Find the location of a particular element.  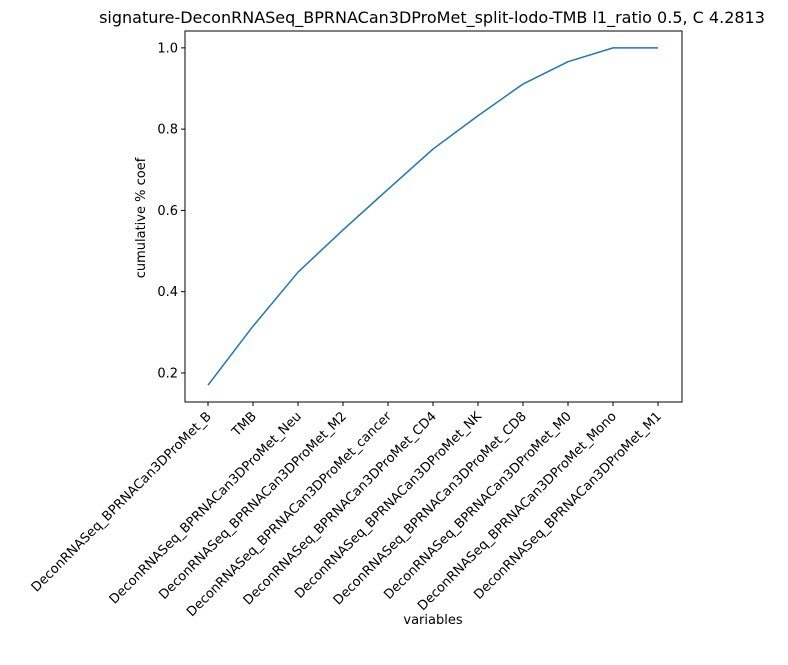

y-tick-label: 0.2 is located at coordinates (167, 373).